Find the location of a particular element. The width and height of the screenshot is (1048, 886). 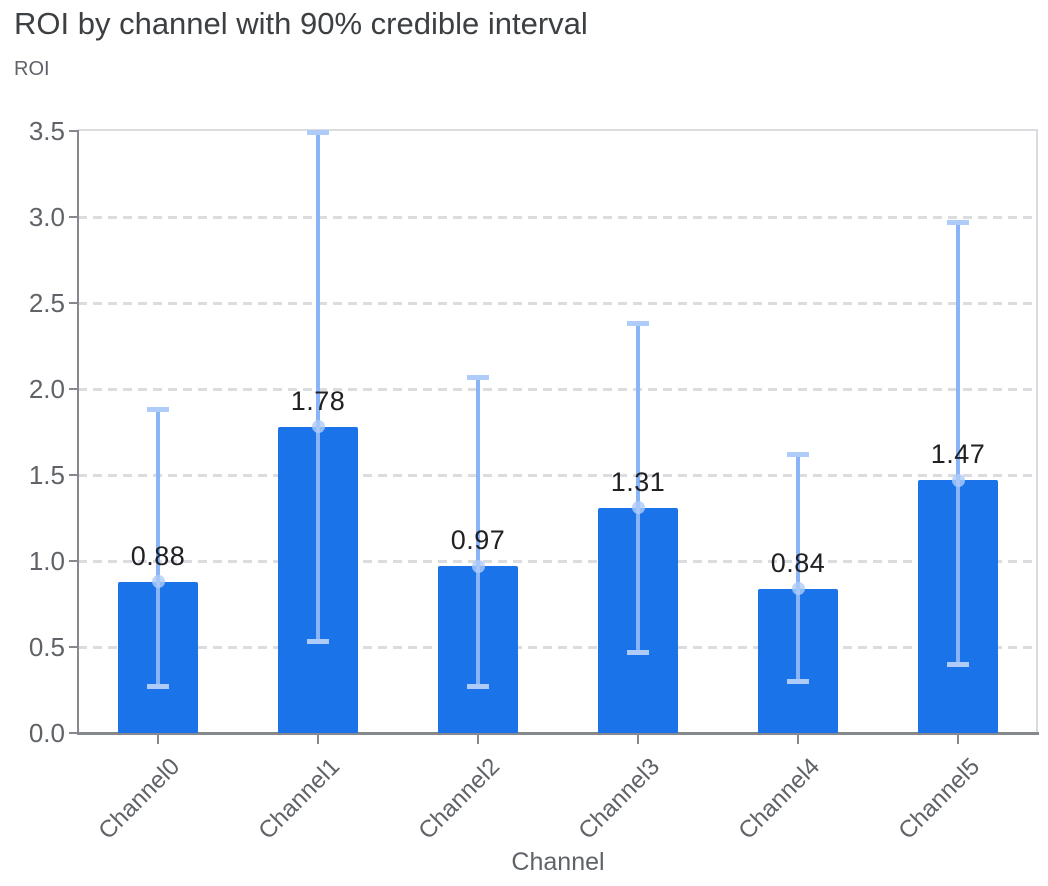

x-tick-mark-channel1 is located at coordinates (318, 739).